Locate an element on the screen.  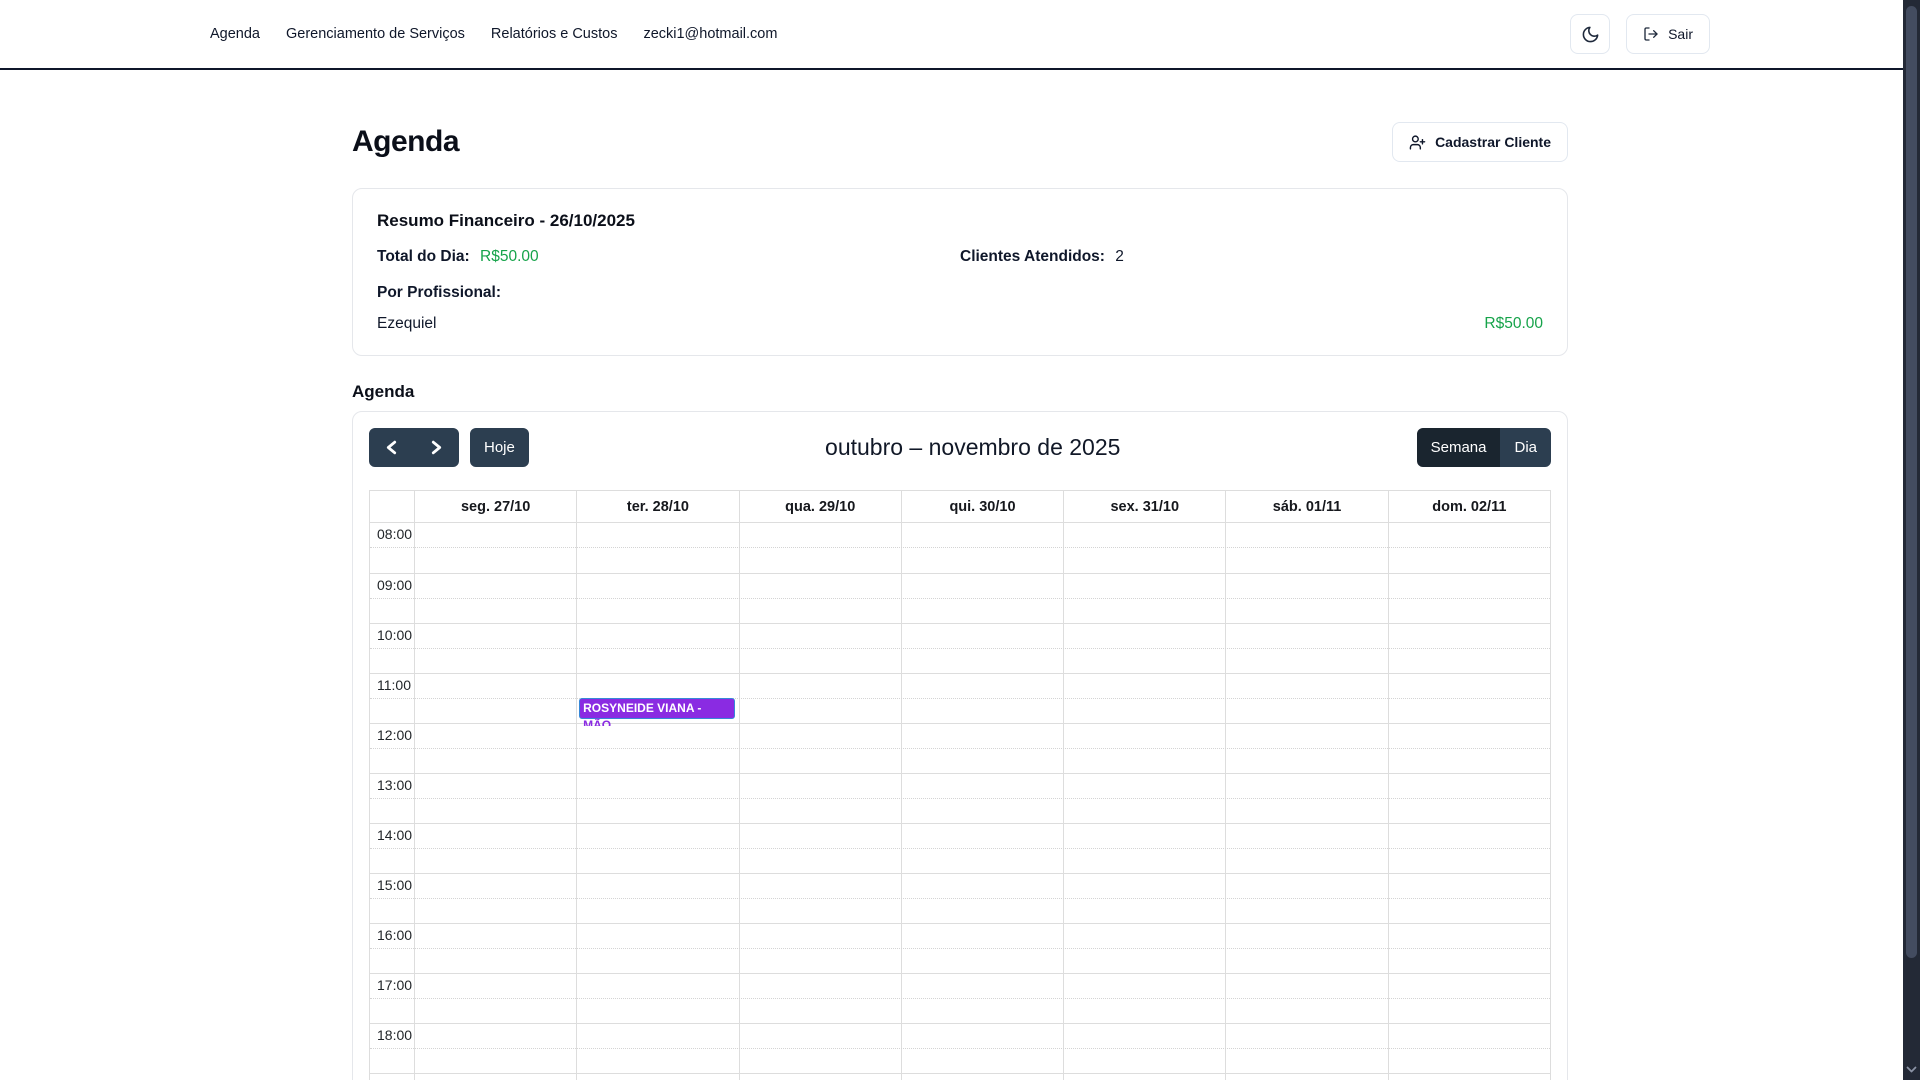
time-row: 10:00 is located at coordinates (960, 648).